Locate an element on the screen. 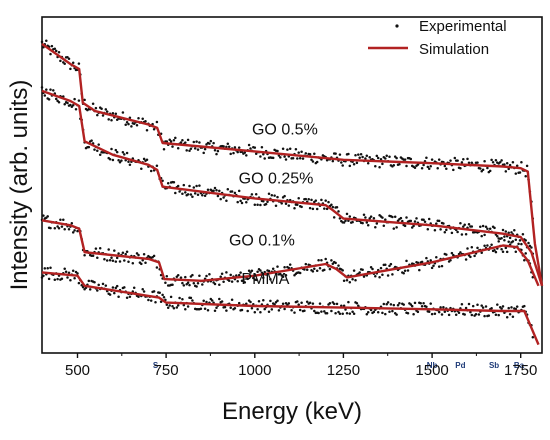  x-tick-label: 1500 is located at coordinates (431, 370).